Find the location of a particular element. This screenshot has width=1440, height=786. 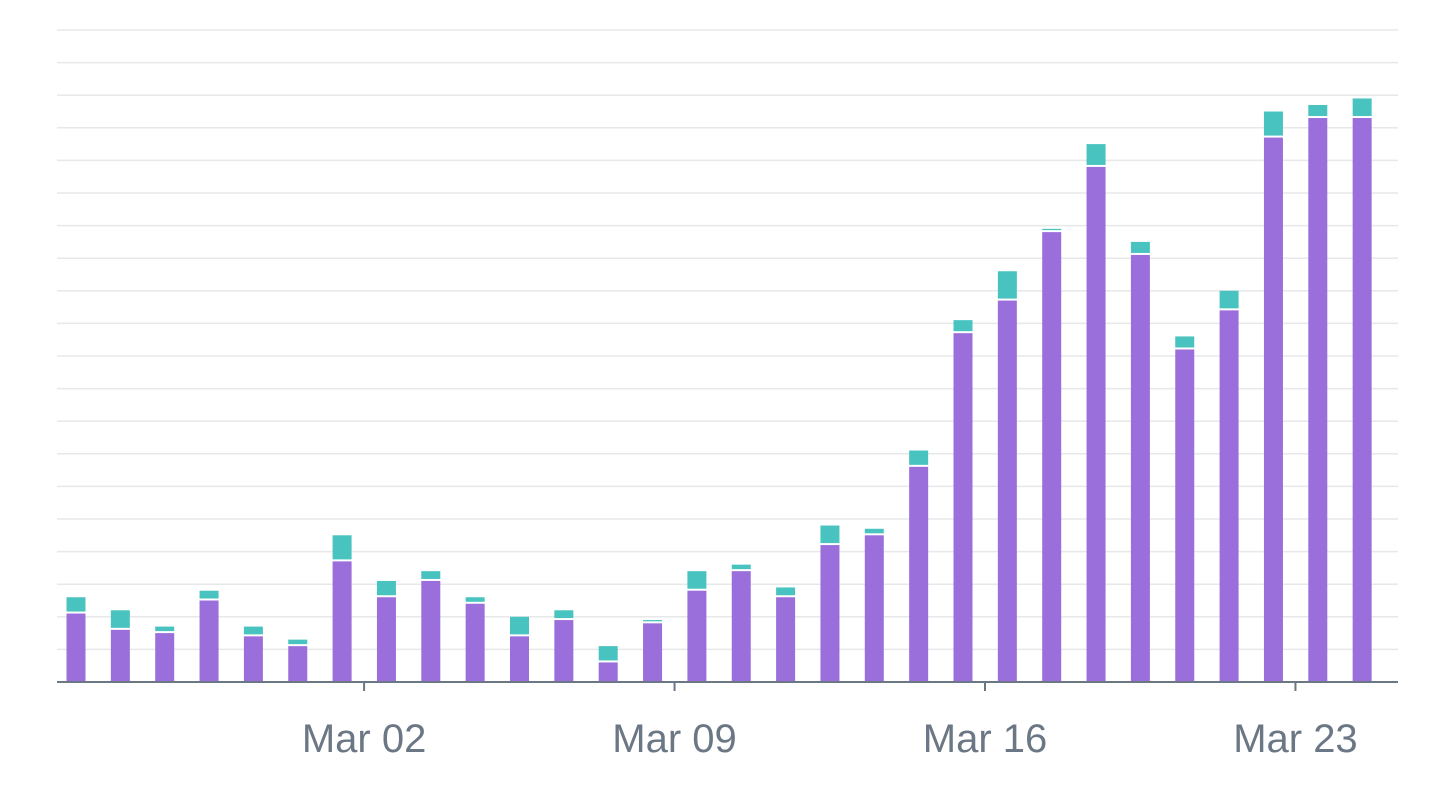

x-axis: Mar 02 Mar 09 Mar 16 Mar 23 is located at coordinates (727, 721).